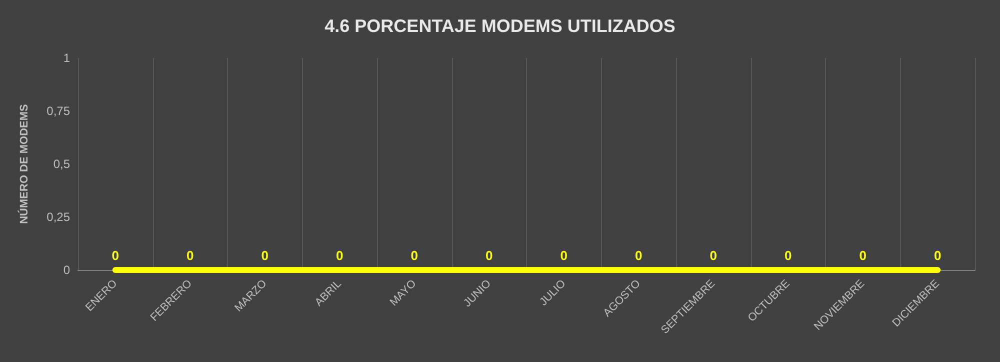  I want to click on y-tick-label: 0, so click(66, 270).